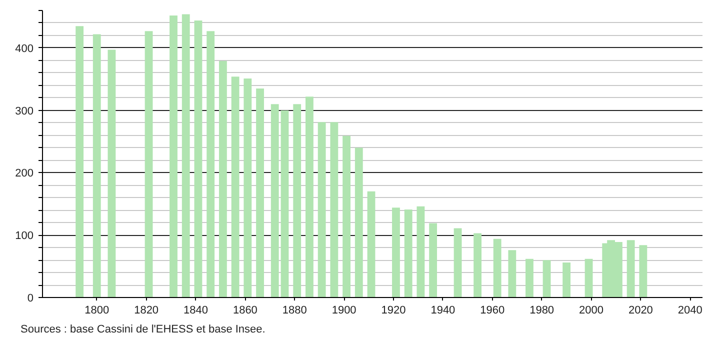  I want to click on source-note: Sources : base Cassini de l'EHESS et base Insee., so click(143, 330).